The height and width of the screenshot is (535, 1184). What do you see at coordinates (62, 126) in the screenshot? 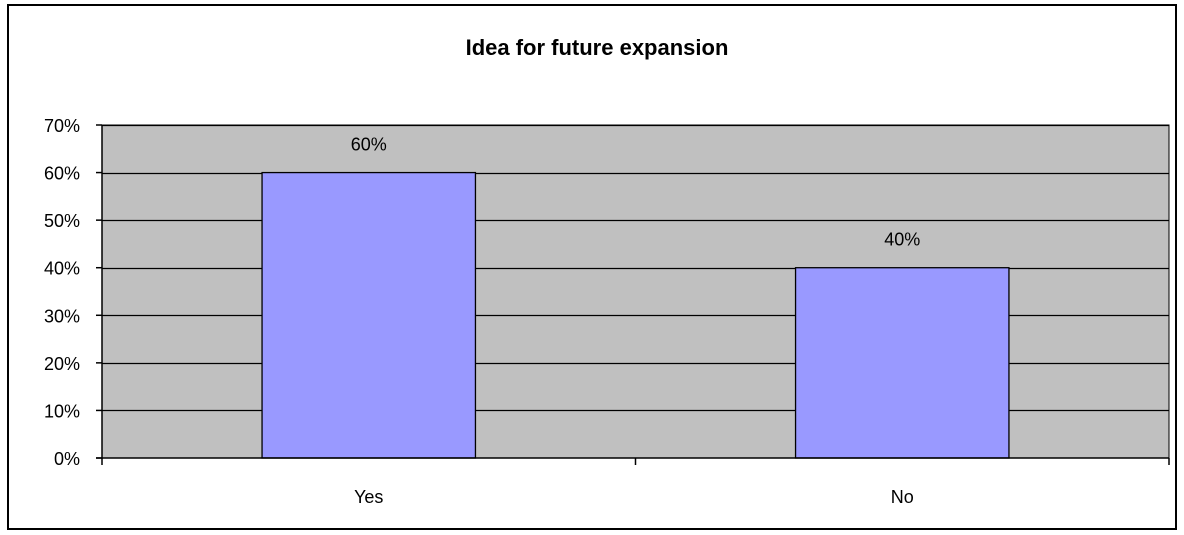
I see `y-tick-label-7: 70%` at bounding box center [62, 126].